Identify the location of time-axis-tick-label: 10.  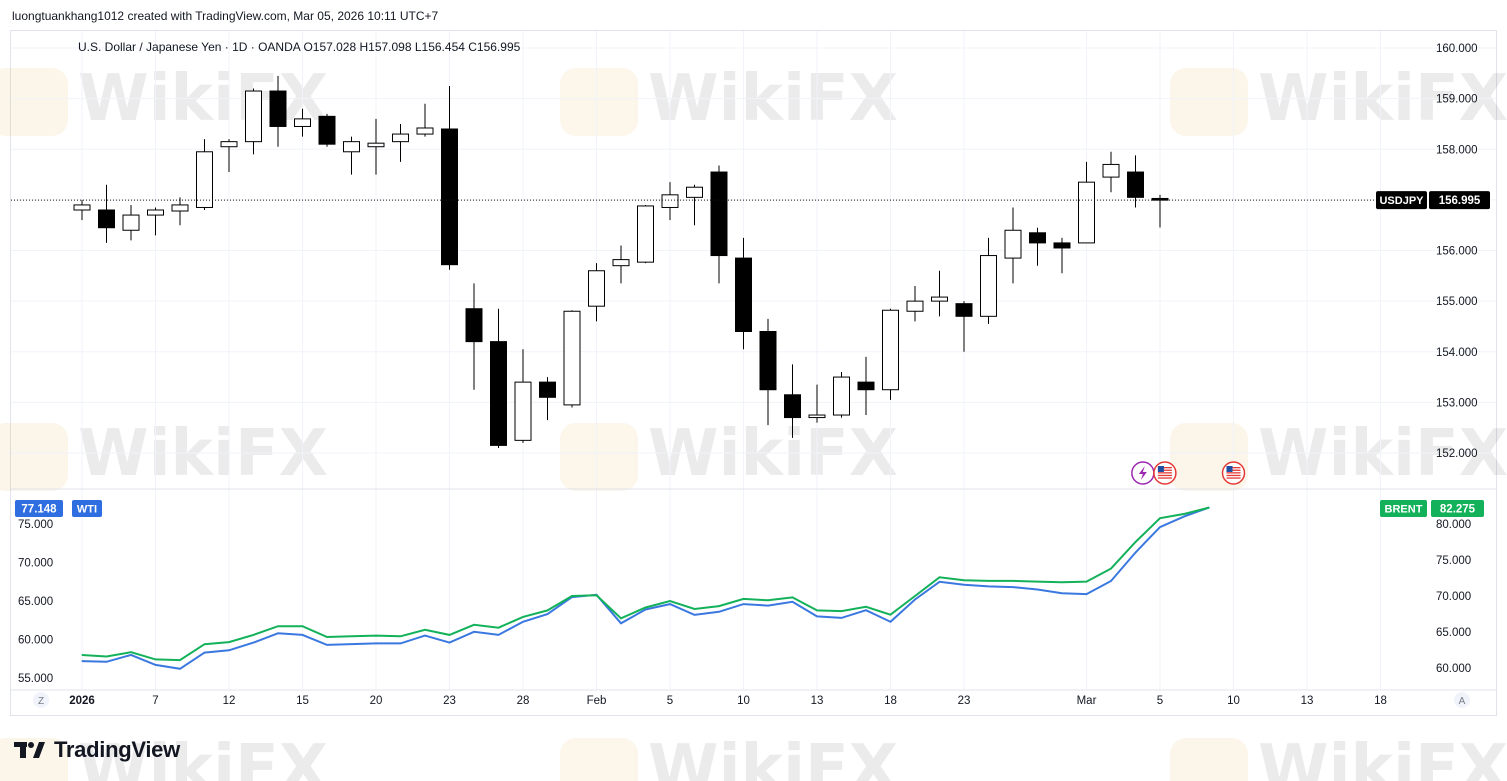
(743, 701).